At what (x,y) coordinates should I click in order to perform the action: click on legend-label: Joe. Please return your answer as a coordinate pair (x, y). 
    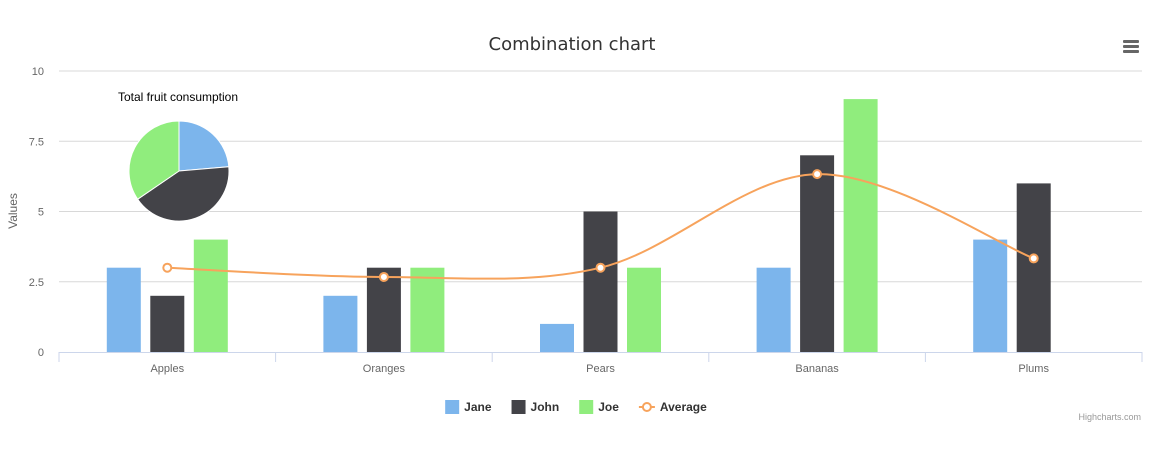
    Looking at the image, I should click on (608, 407).